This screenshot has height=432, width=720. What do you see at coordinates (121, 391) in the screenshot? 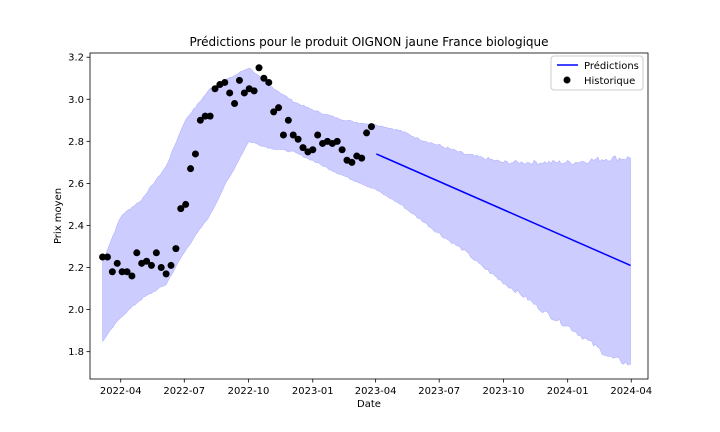
I see `x-tick-label: 2022-04` at bounding box center [121, 391].